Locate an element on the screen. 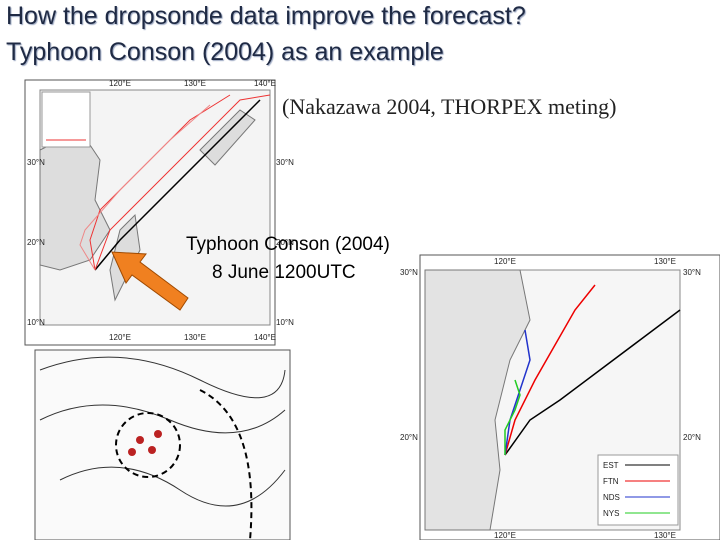 This screenshot has height=540, width=720. ftn-track is located at coordinates (550, 370).